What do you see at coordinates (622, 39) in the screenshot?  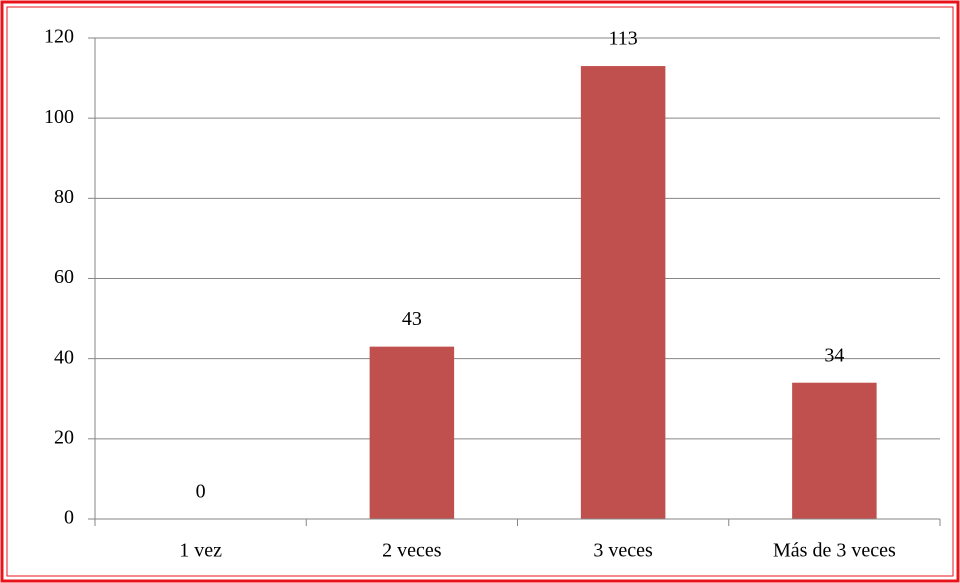 I see `data-label: 113` at bounding box center [622, 39].